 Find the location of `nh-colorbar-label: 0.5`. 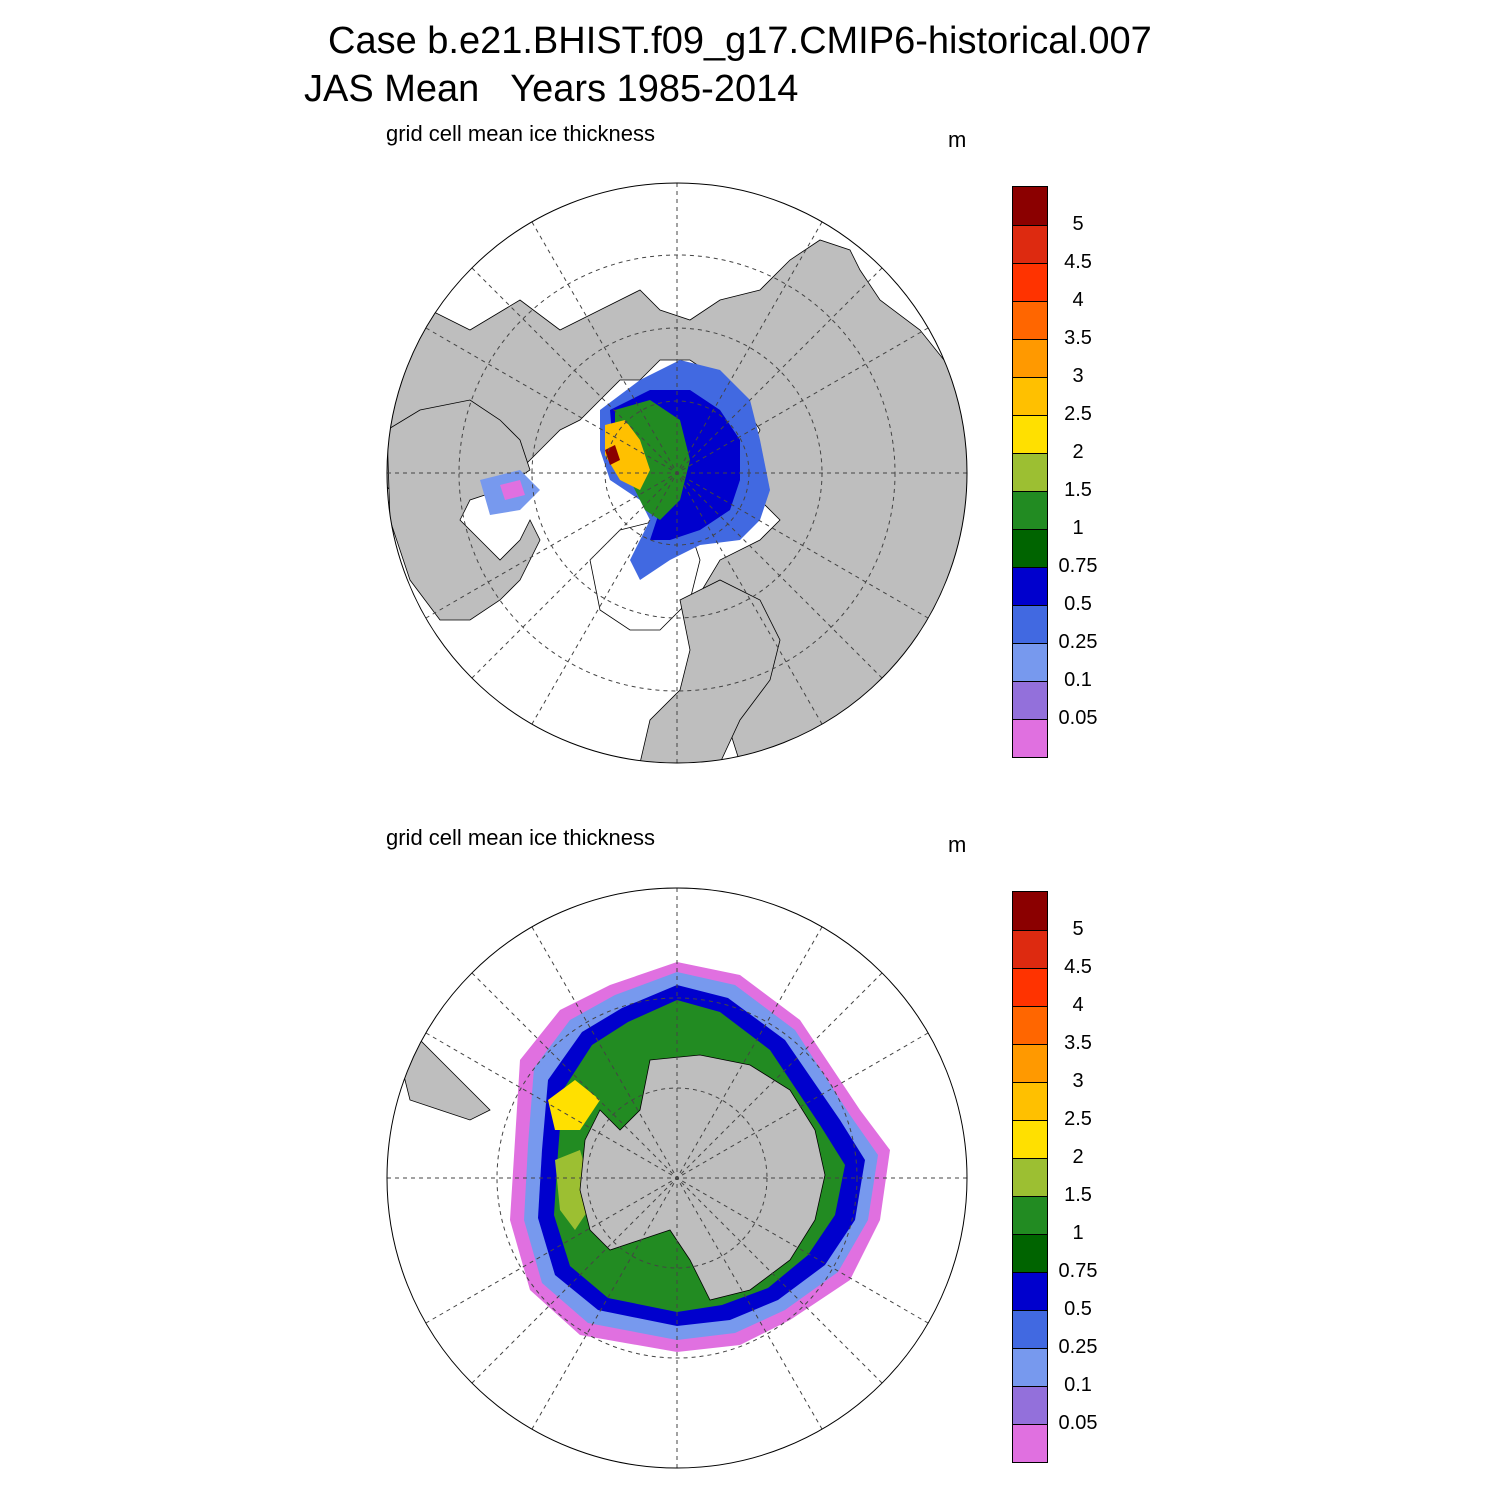

nh-colorbar-label: 0.5 is located at coordinates (1078, 604).